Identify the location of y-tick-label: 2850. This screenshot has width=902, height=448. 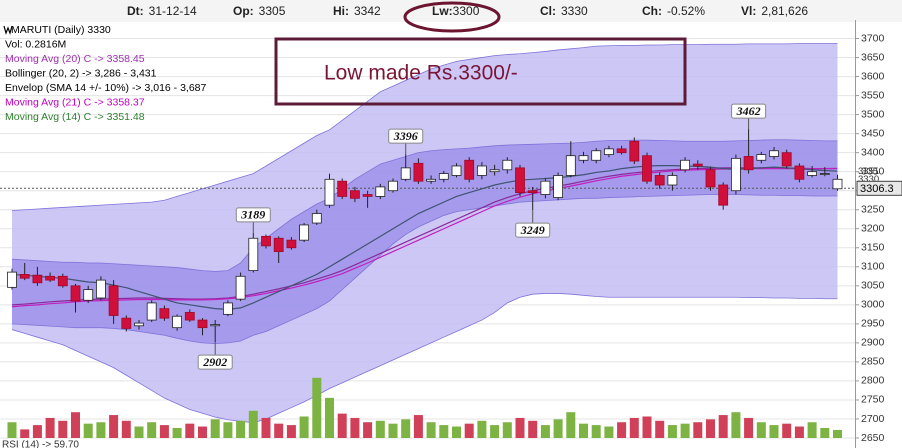
(873, 362).